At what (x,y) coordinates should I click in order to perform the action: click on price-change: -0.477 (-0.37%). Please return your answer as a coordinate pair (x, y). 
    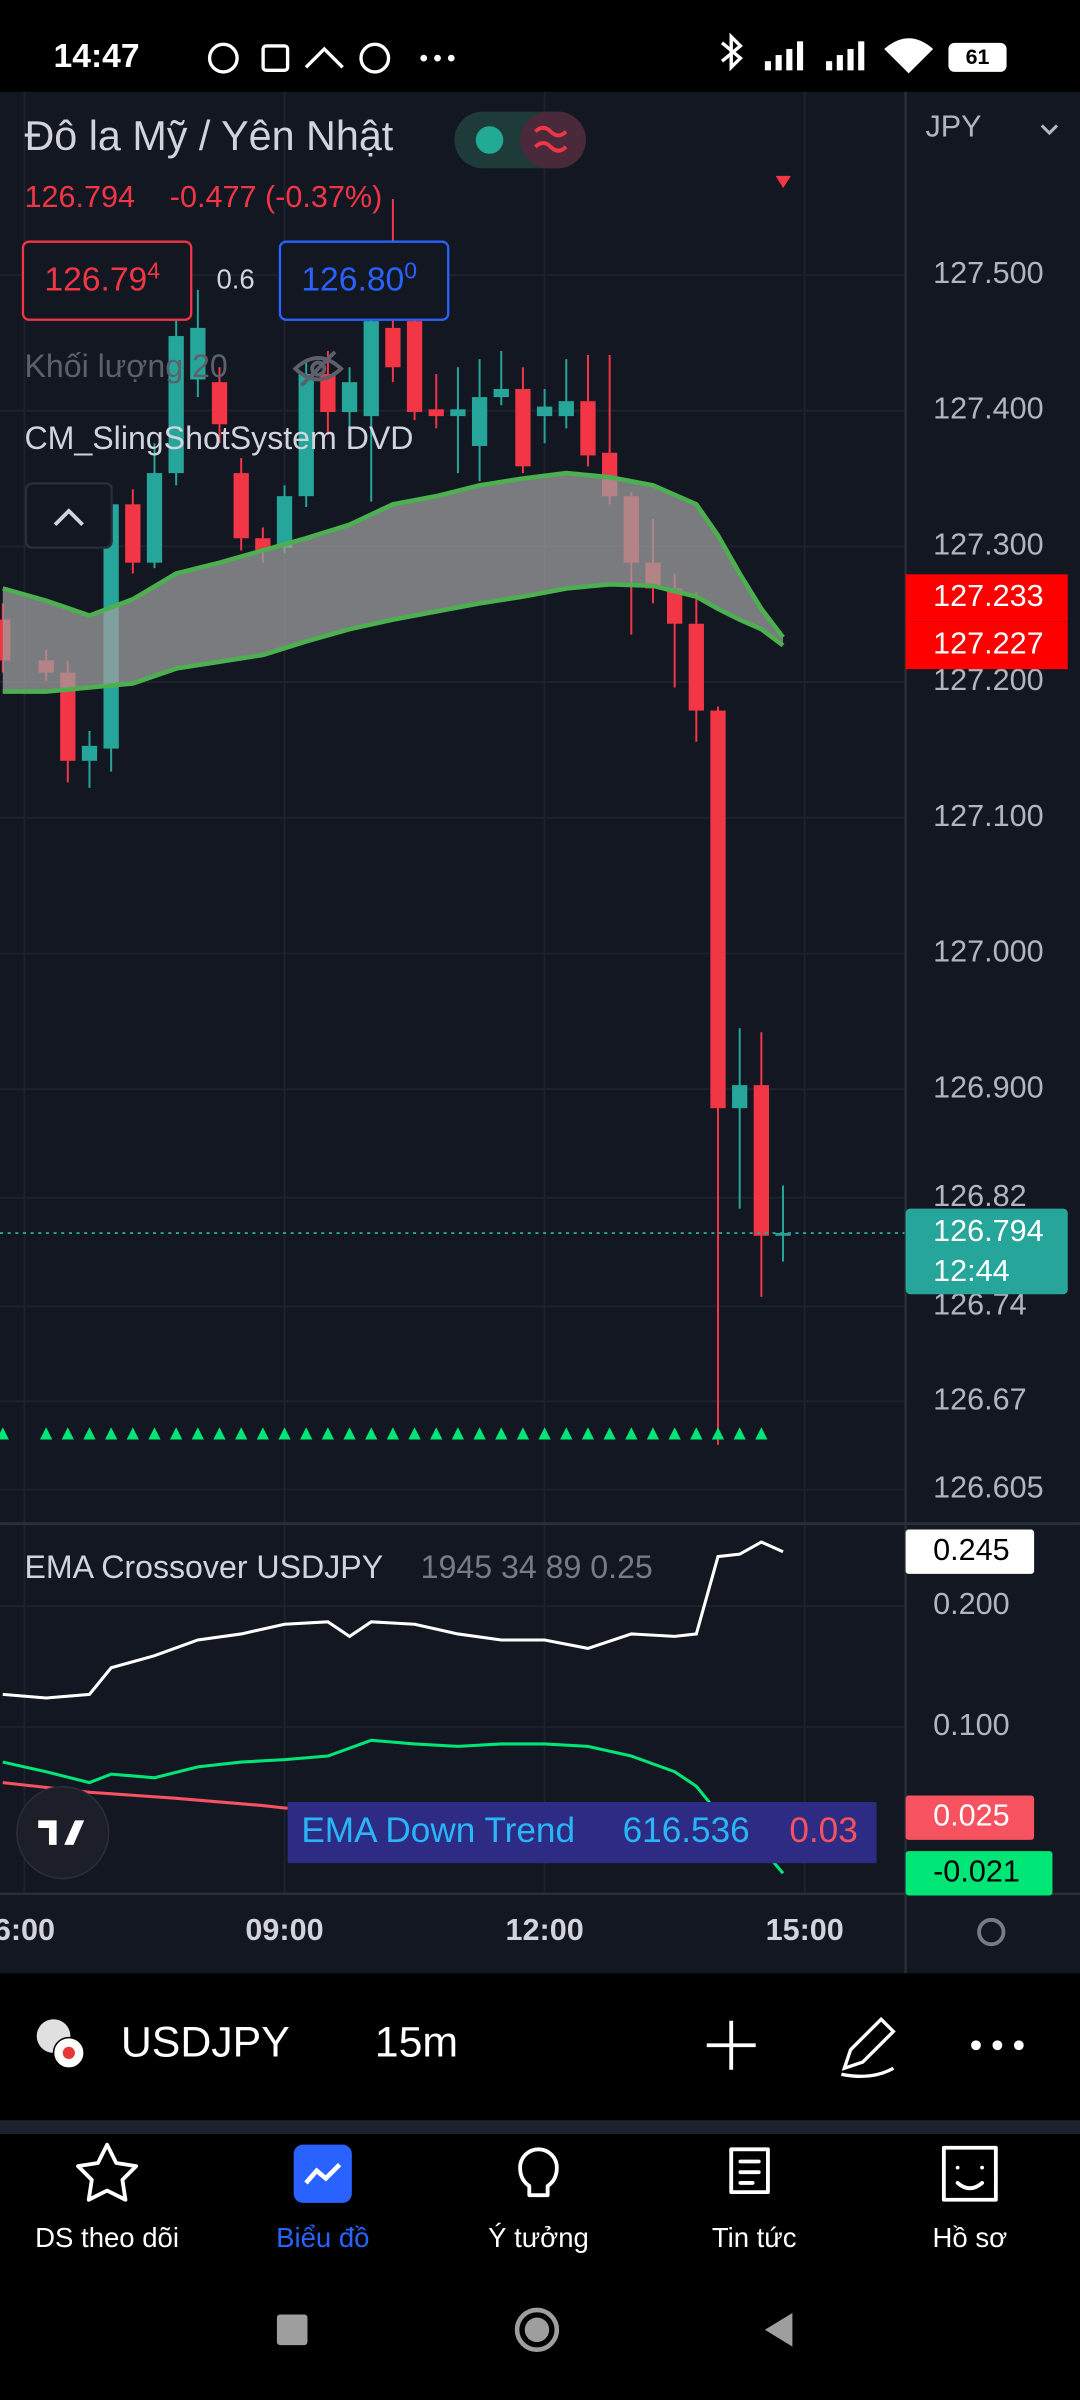
    Looking at the image, I should click on (276, 197).